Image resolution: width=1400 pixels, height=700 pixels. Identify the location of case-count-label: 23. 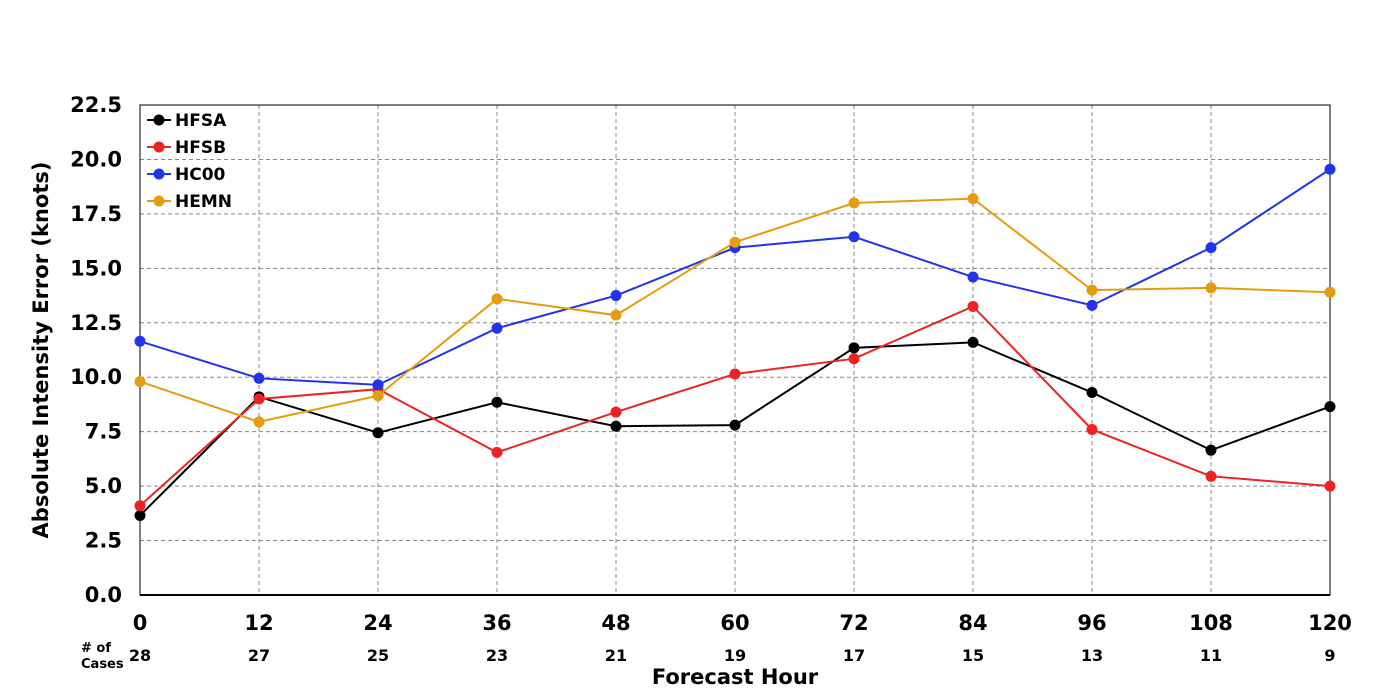
(497, 655).